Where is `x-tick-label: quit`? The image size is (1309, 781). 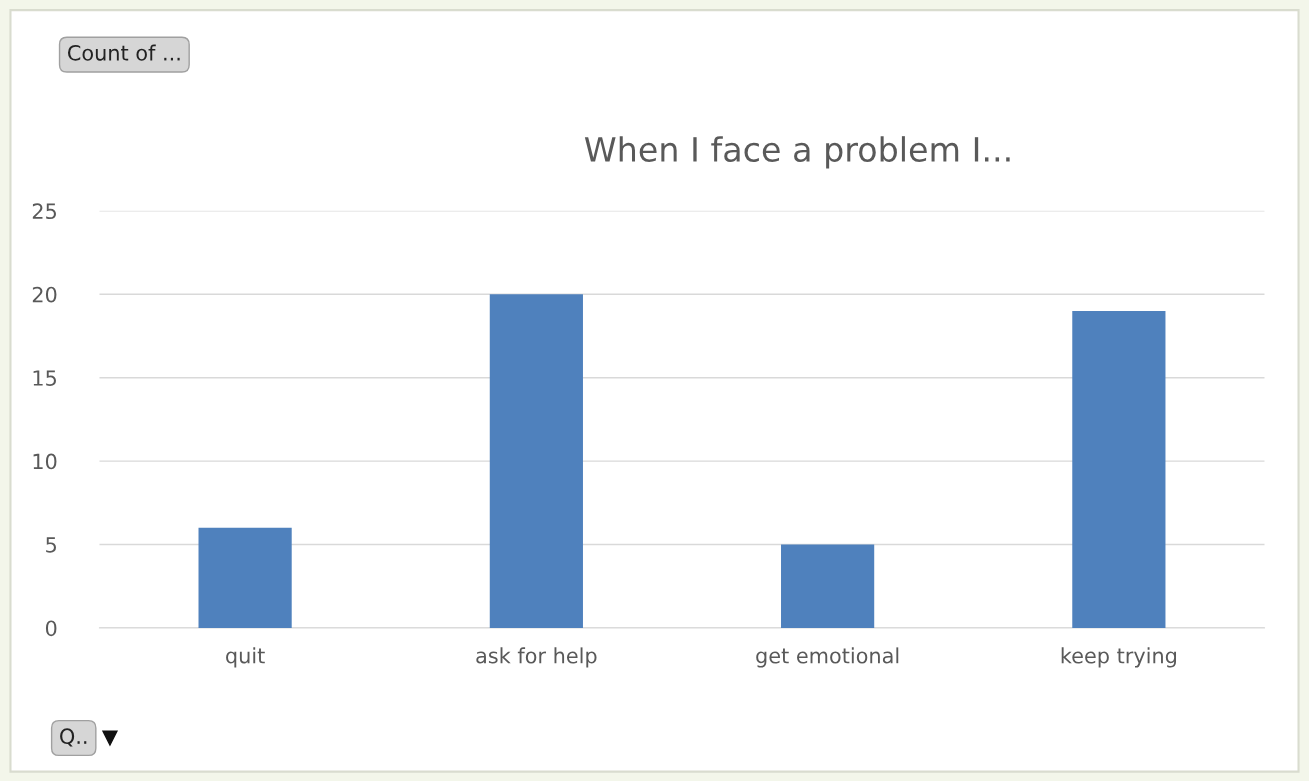
x-tick-label: quit is located at coordinates (245, 657).